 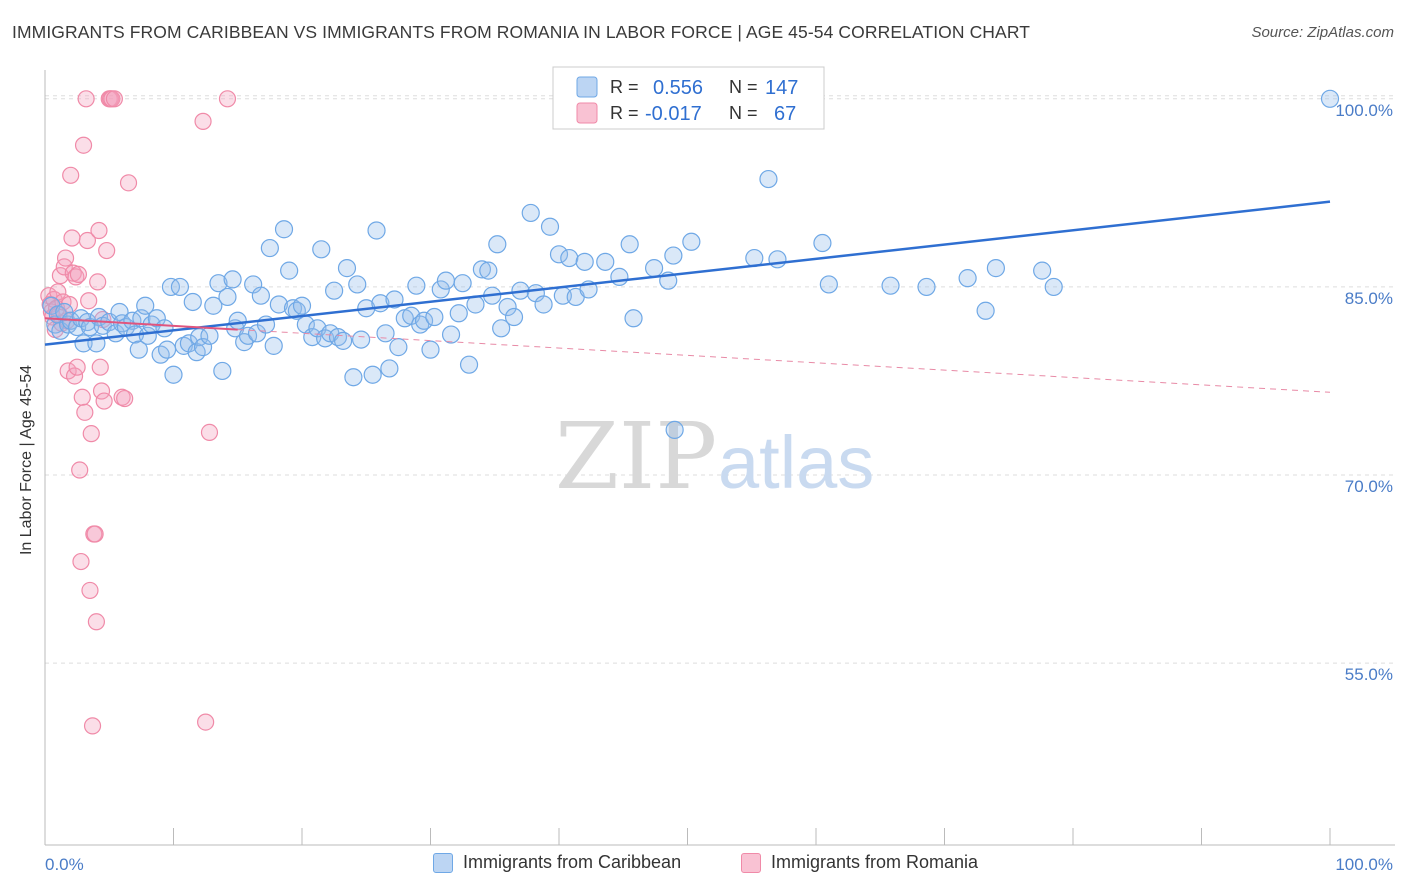 What do you see at coordinates (624, 87) in the screenshot?
I see `legend-r-label-blue: R =` at bounding box center [624, 87].